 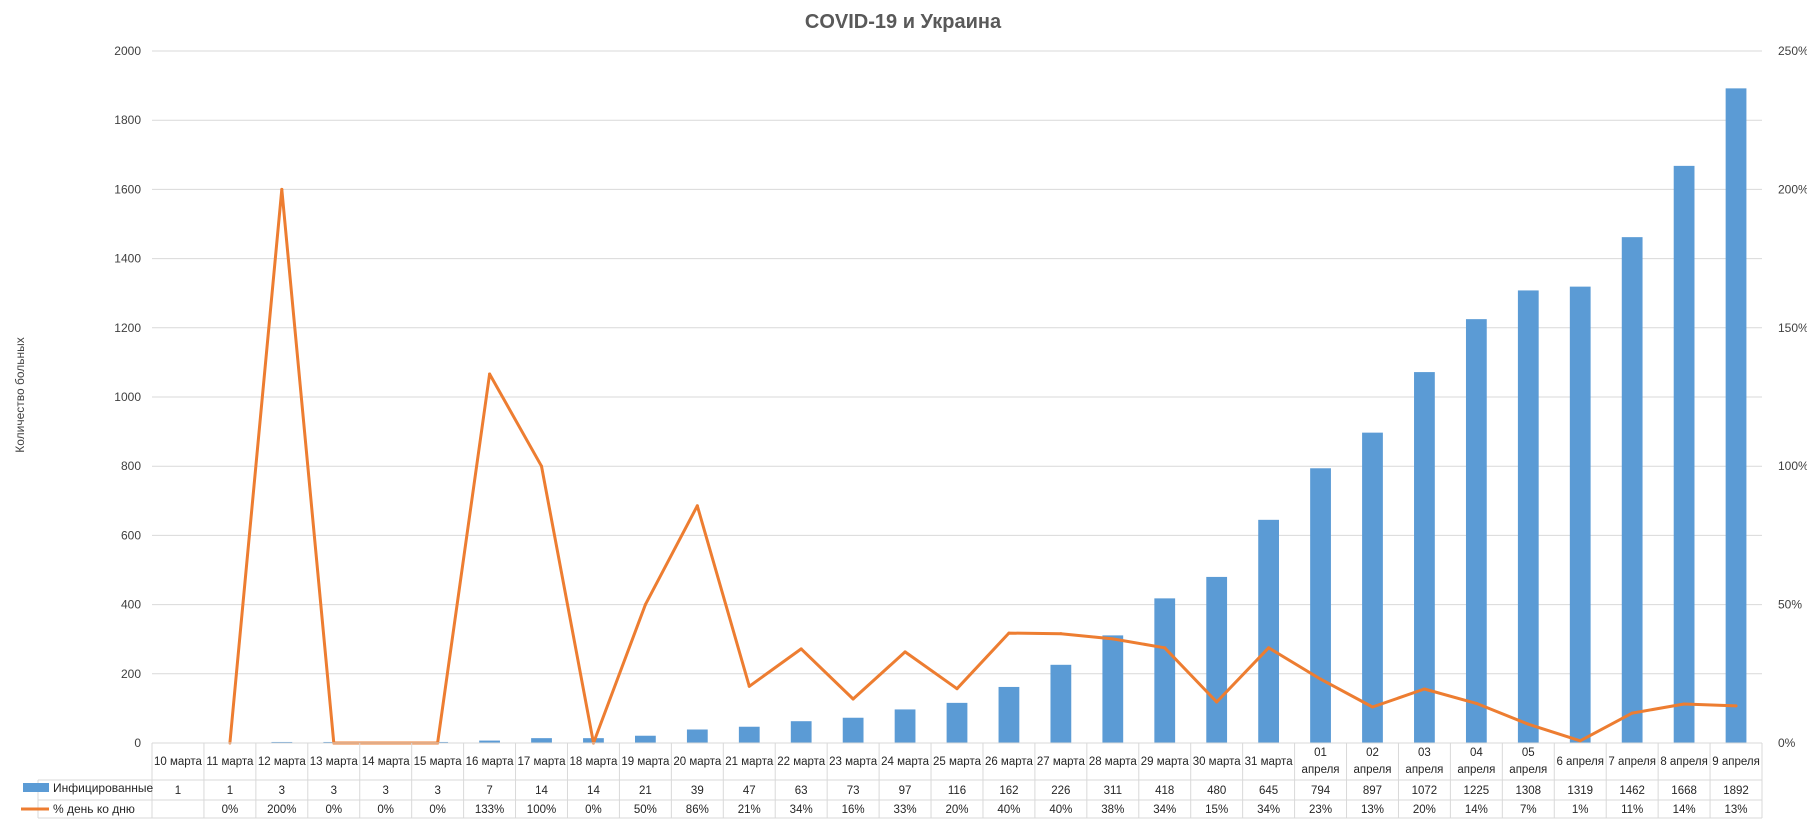 What do you see at coordinates (1372, 770) in the screenshot?
I see `x-tick-label: апреля` at bounding box center [1372, 770].